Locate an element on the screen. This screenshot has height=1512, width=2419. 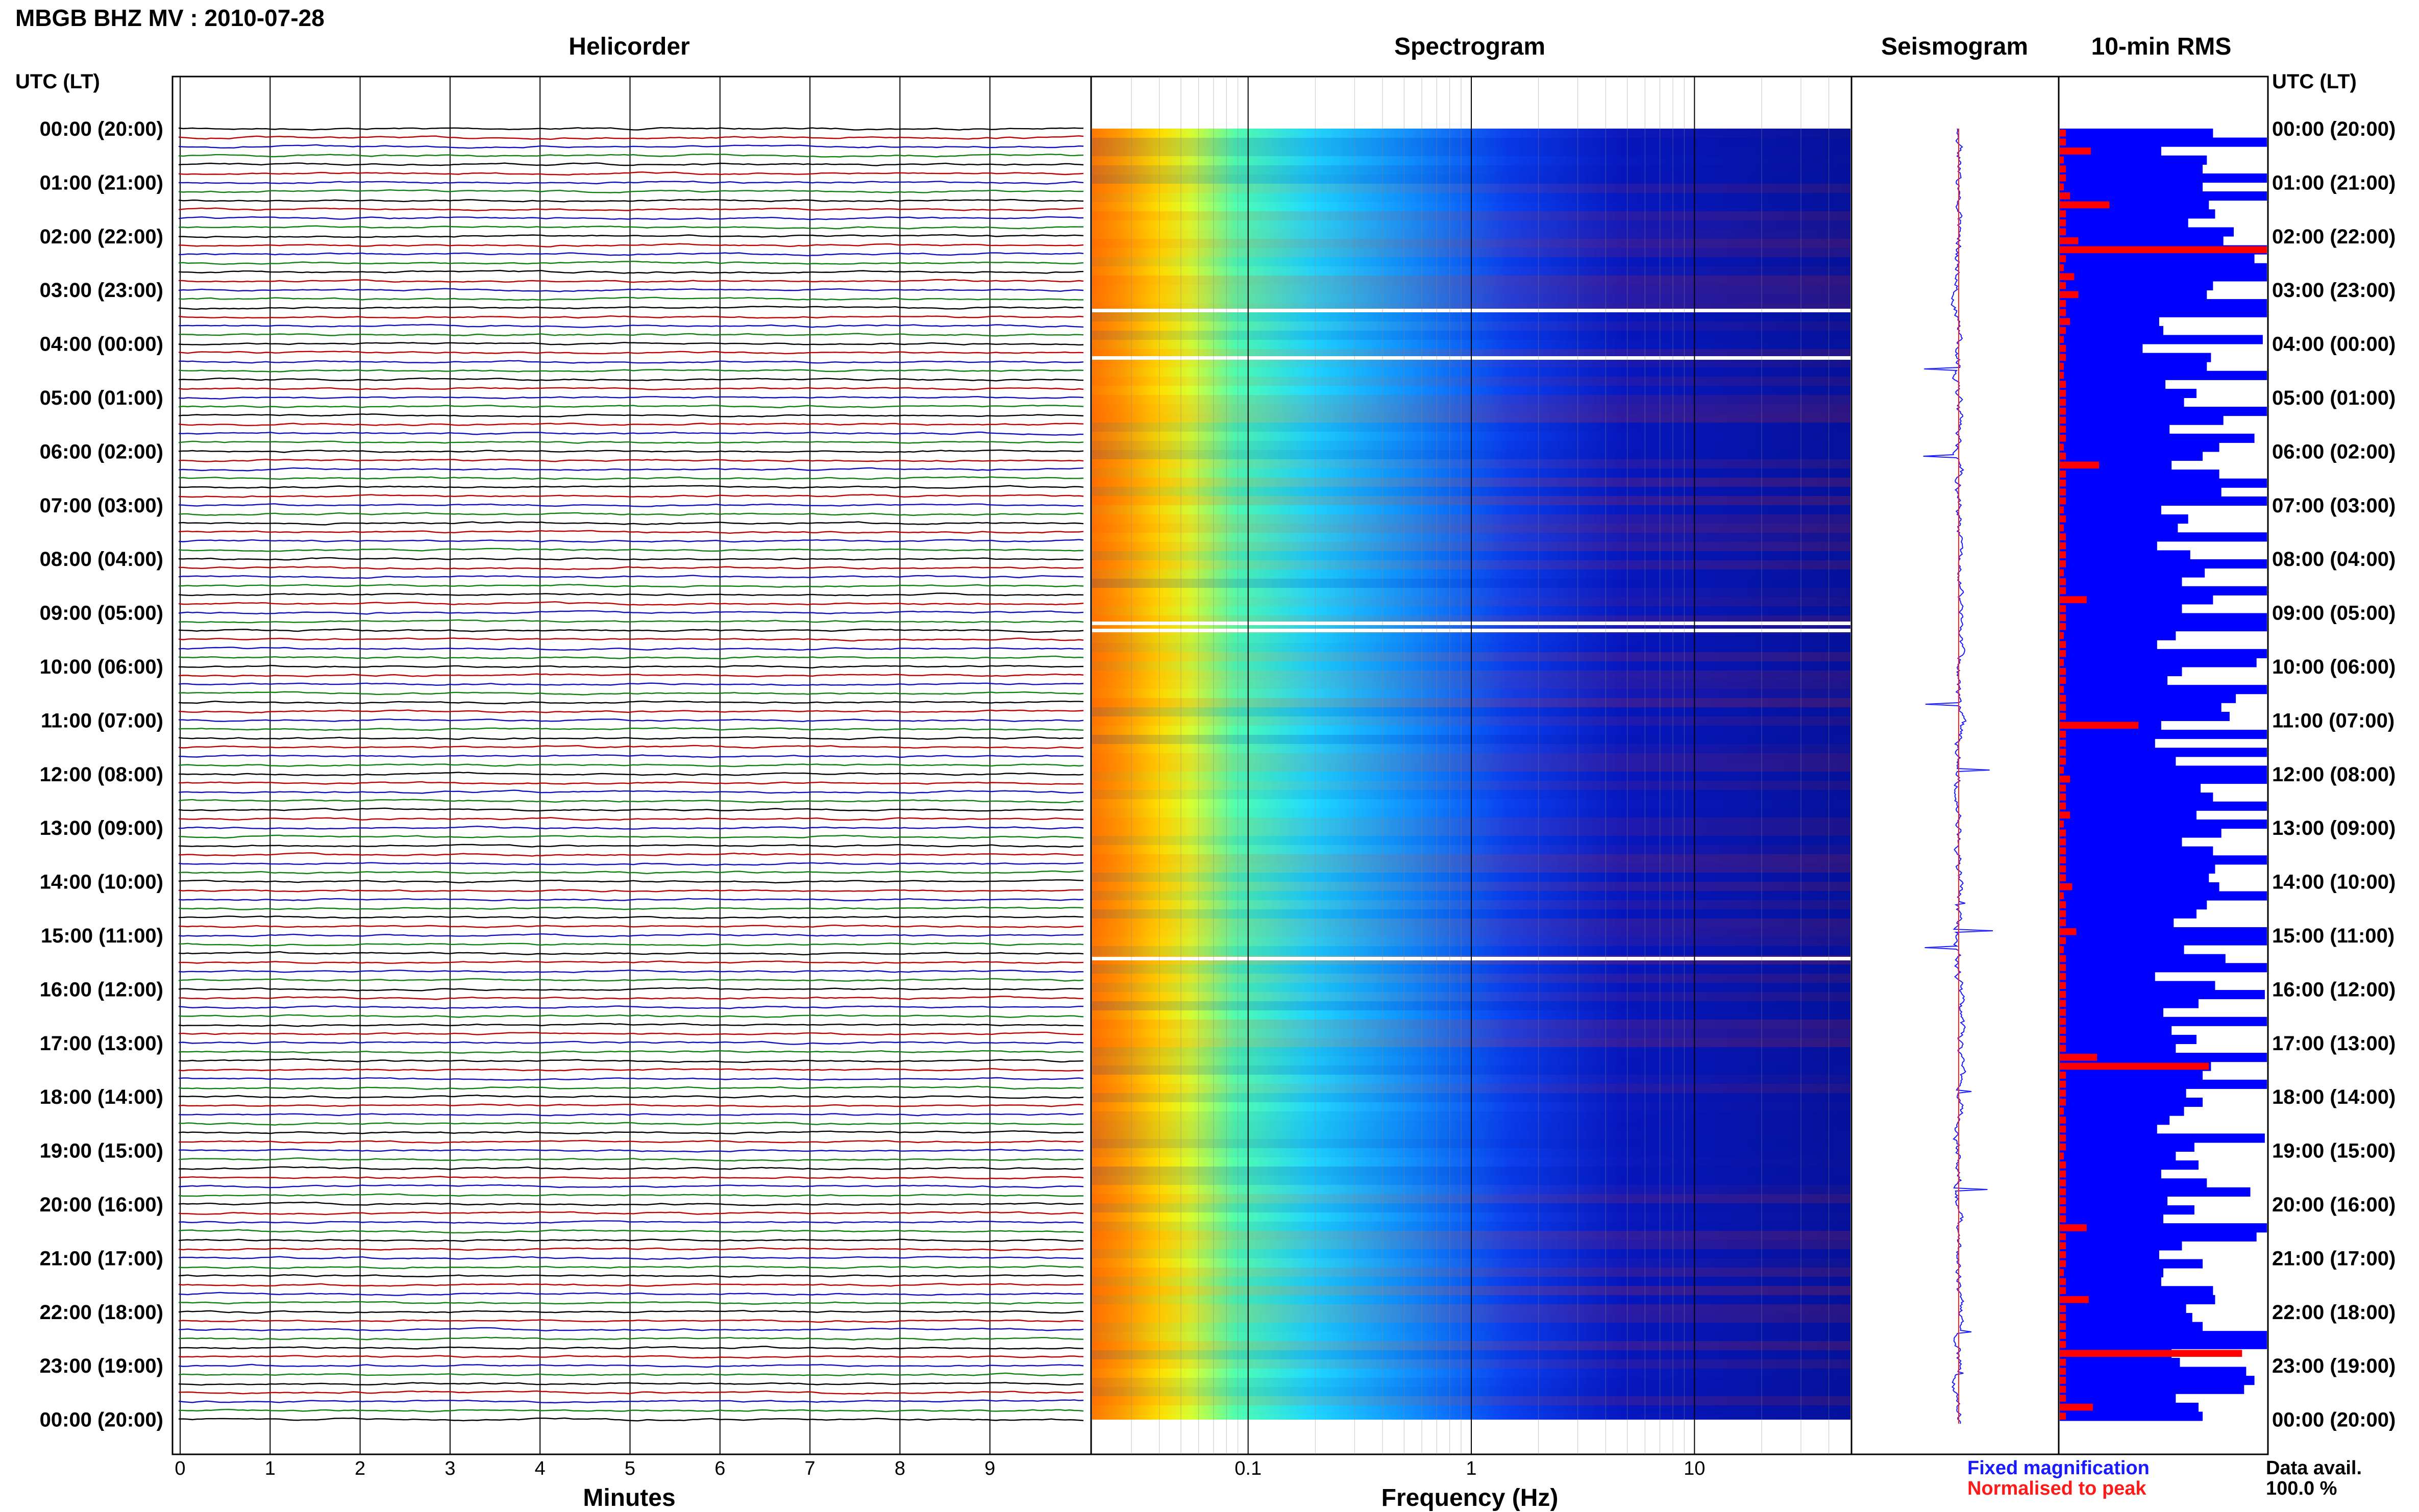
time-label-left: 00:00 (20:00) is located at coordinates (101, 129).